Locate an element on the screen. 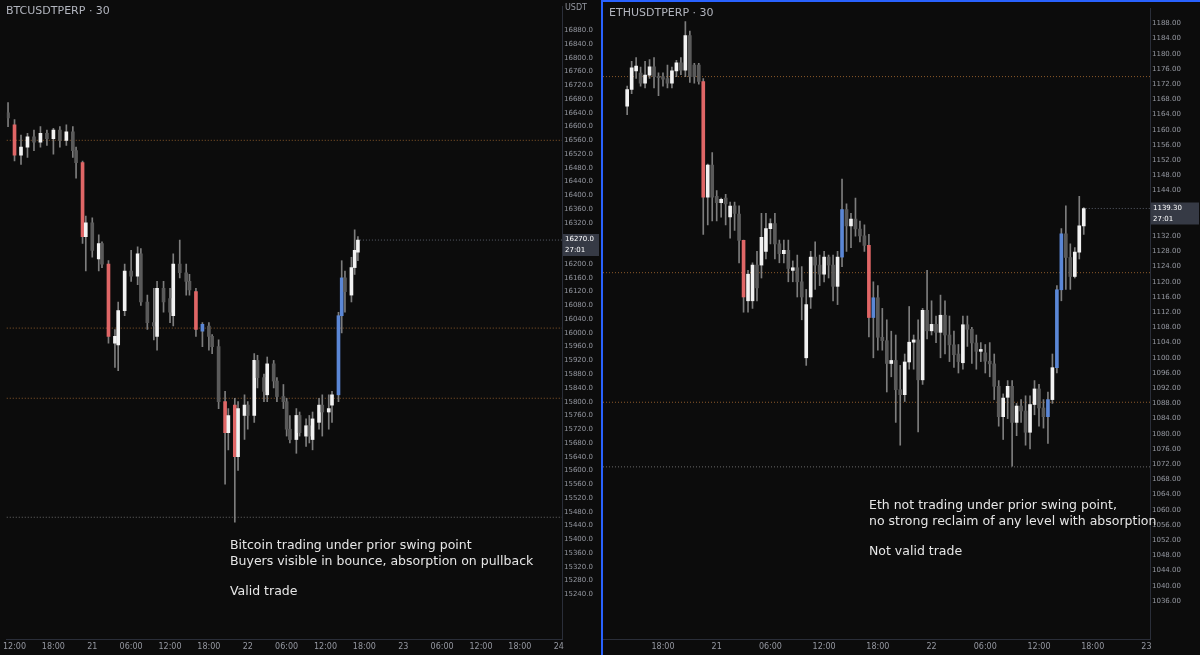 This screenshot has height=655, width=1200. annotation: Eth not trading under prior swing point, is located at coordinates (993, 504).